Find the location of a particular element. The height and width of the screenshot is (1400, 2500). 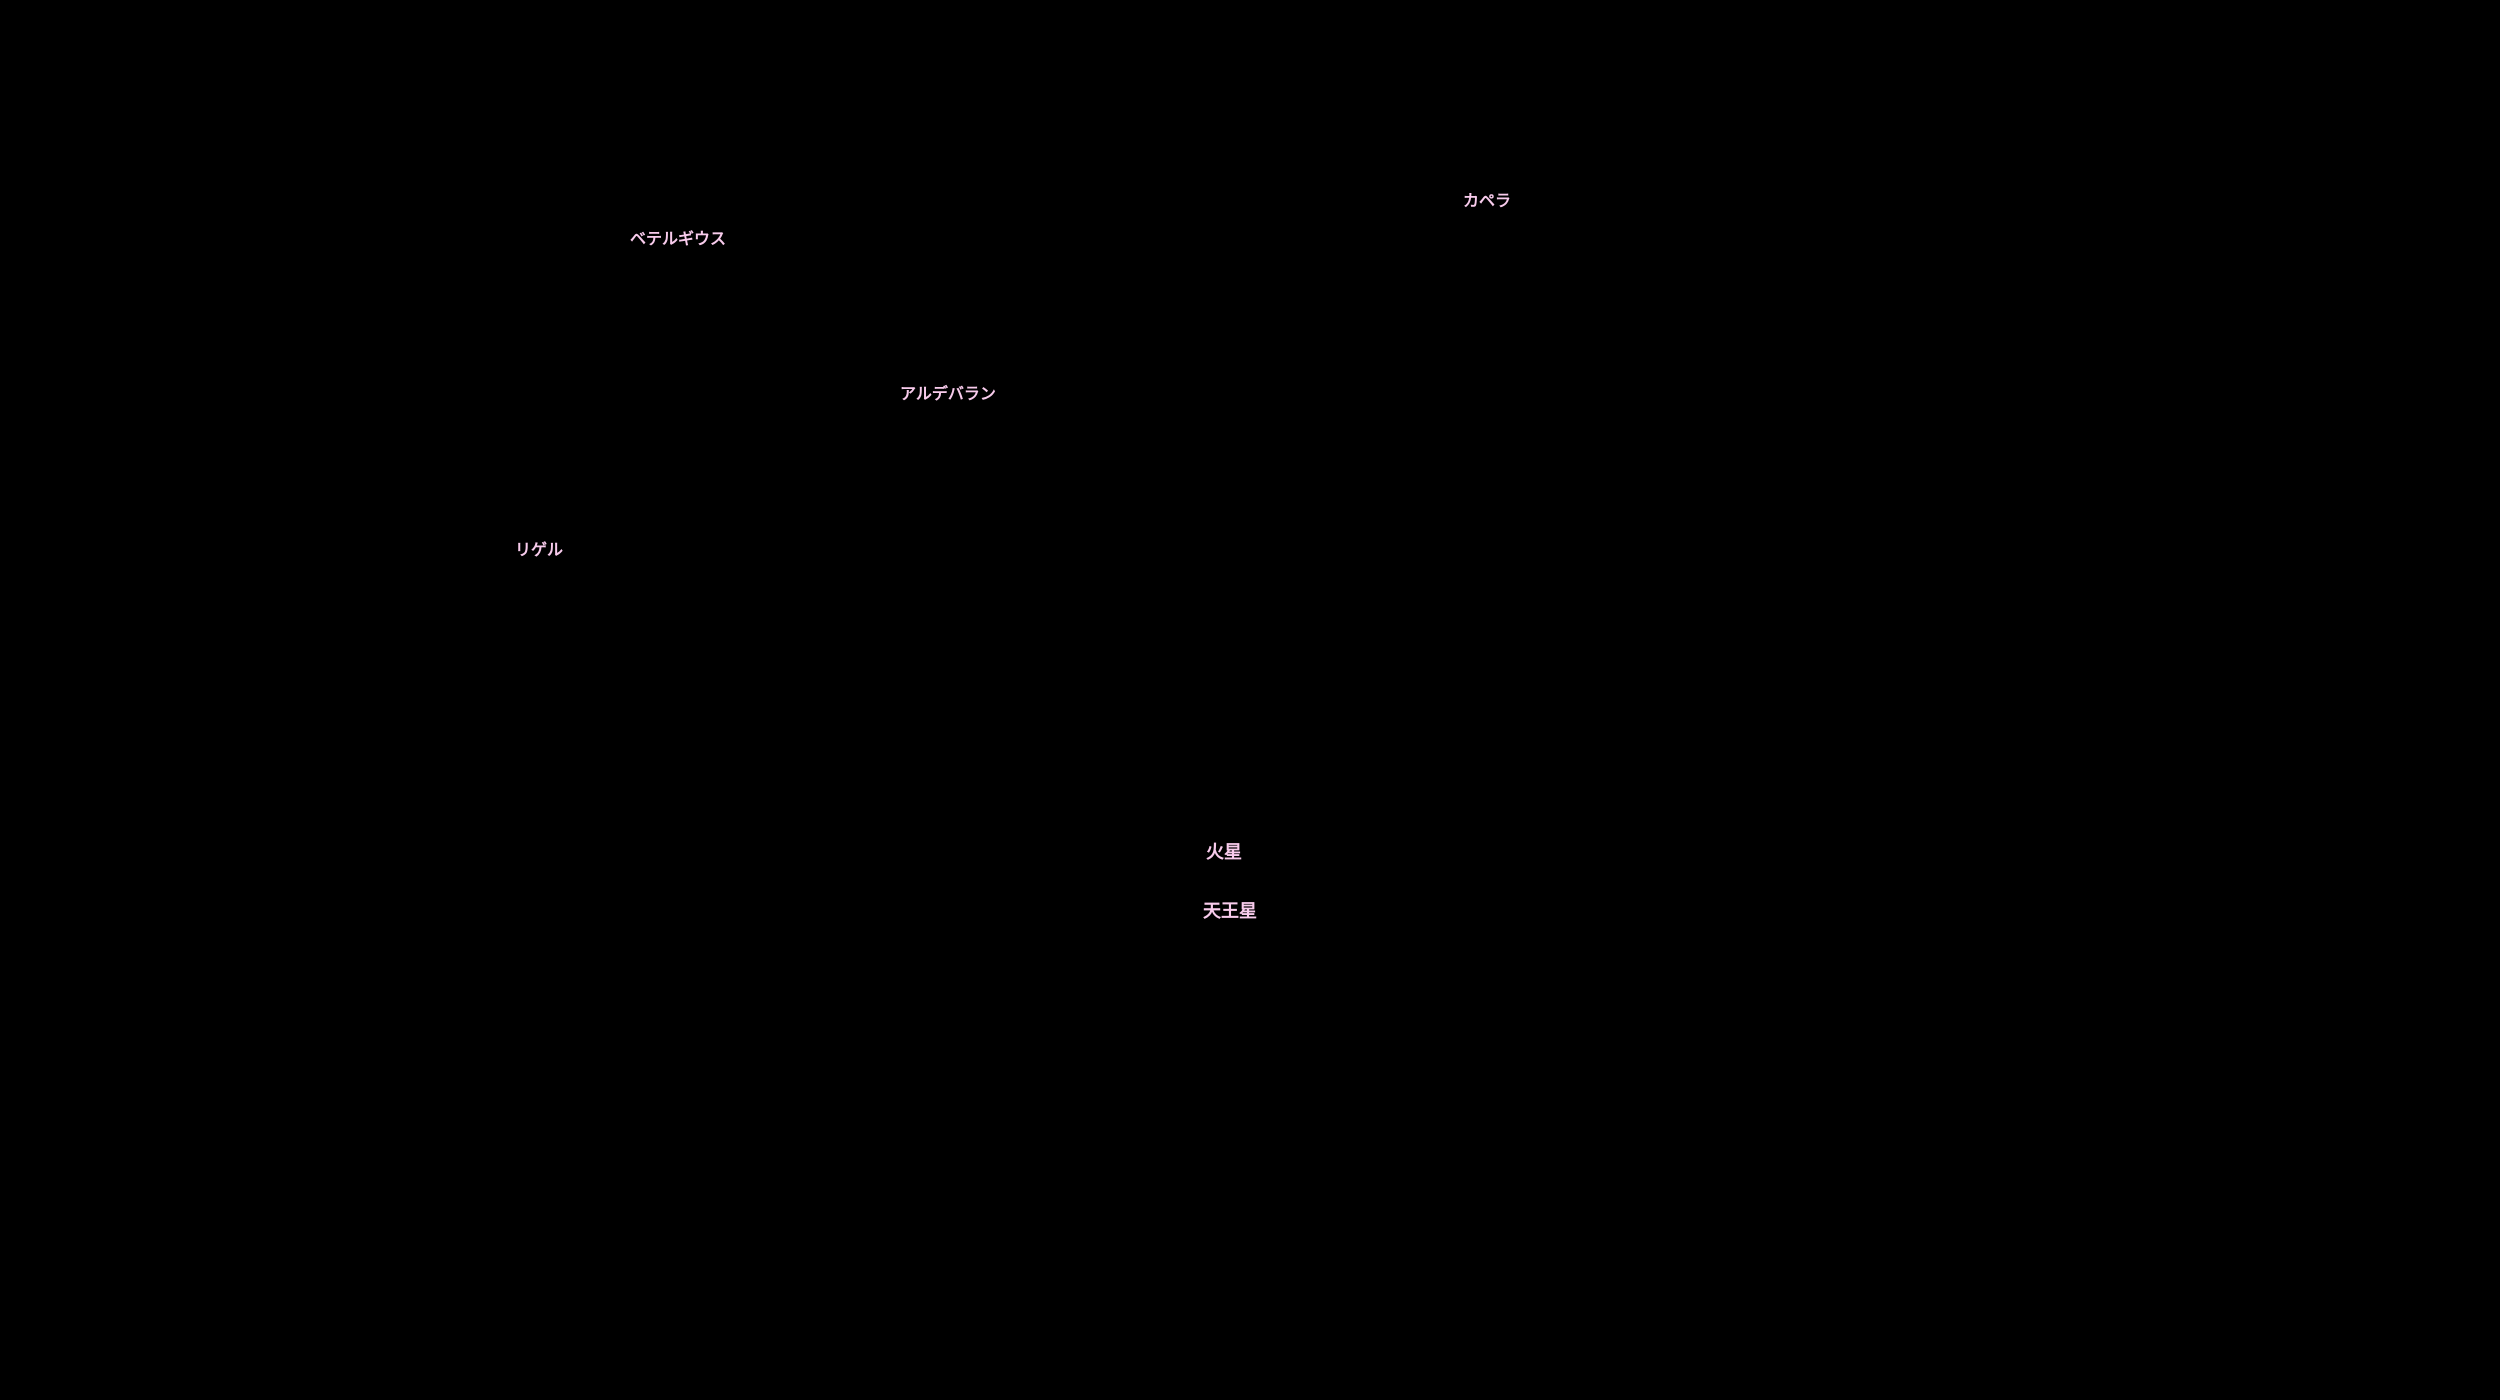

star-label-rigel: リゲル is located at coordinates (539, 549).